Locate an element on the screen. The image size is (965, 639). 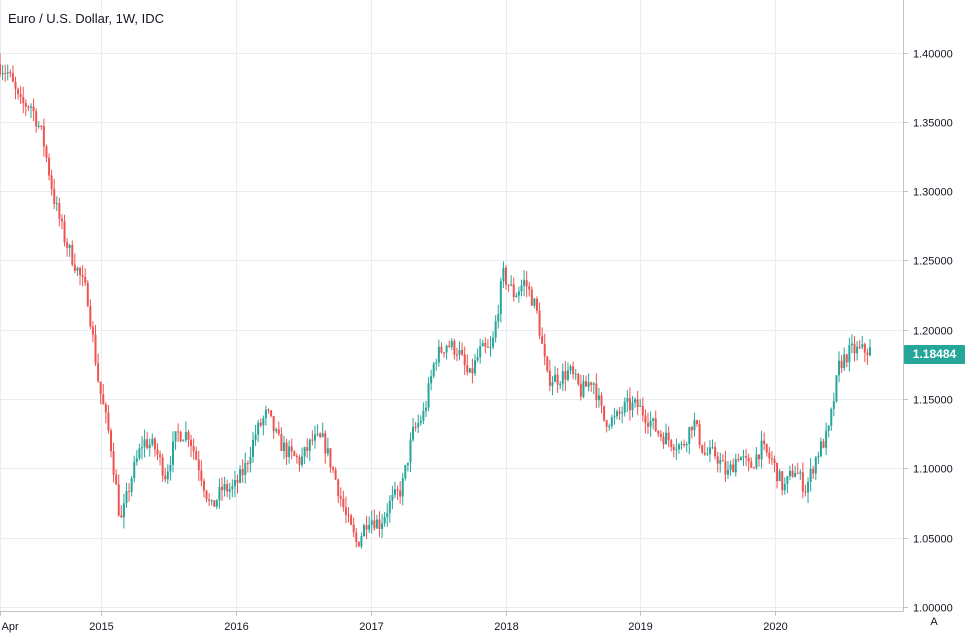
chart-title: Euro / U.S. Dollar, 1W, IDC is located at coordinates (86, 18).